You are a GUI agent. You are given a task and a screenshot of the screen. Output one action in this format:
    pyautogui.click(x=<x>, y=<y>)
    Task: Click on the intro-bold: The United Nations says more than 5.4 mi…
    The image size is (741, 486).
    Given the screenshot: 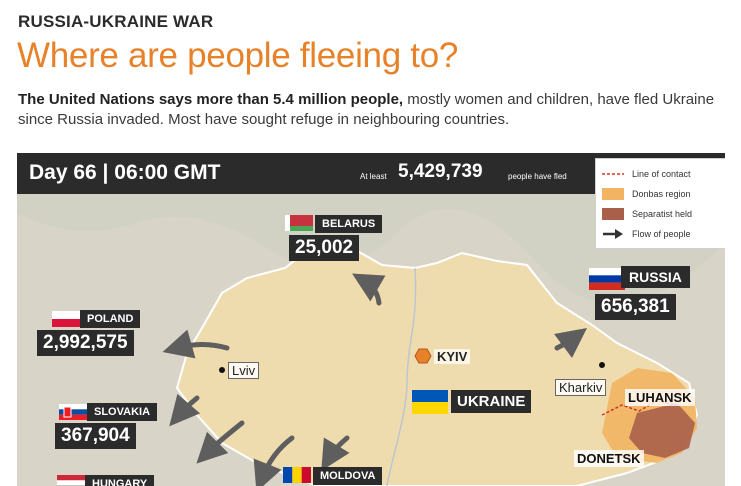 What is the action you would take?
    pyautogui.click(x=211, y=99)
    